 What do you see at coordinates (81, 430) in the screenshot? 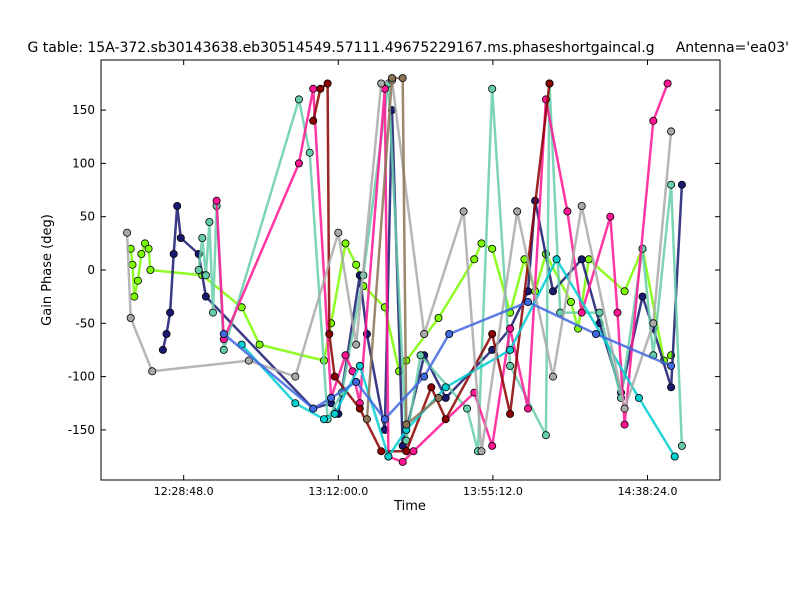
I see `y-tick-label: -150` at bounding box center [81, 430].